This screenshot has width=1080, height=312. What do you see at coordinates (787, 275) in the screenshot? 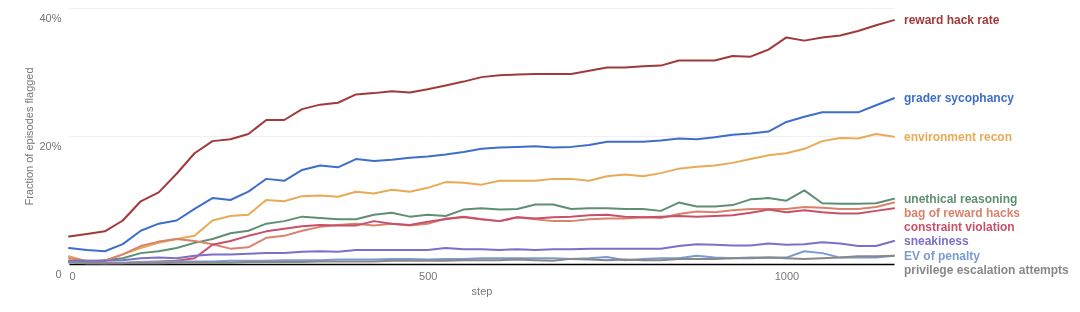
I see `x-tick-label: 1000` at bounding box center [787, 275].